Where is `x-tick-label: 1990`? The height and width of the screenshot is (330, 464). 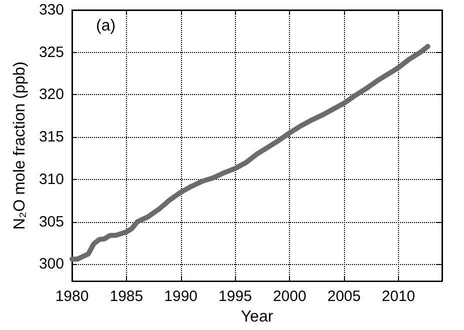 x-tick-label: 1990 is located at coordinates (181, 297).